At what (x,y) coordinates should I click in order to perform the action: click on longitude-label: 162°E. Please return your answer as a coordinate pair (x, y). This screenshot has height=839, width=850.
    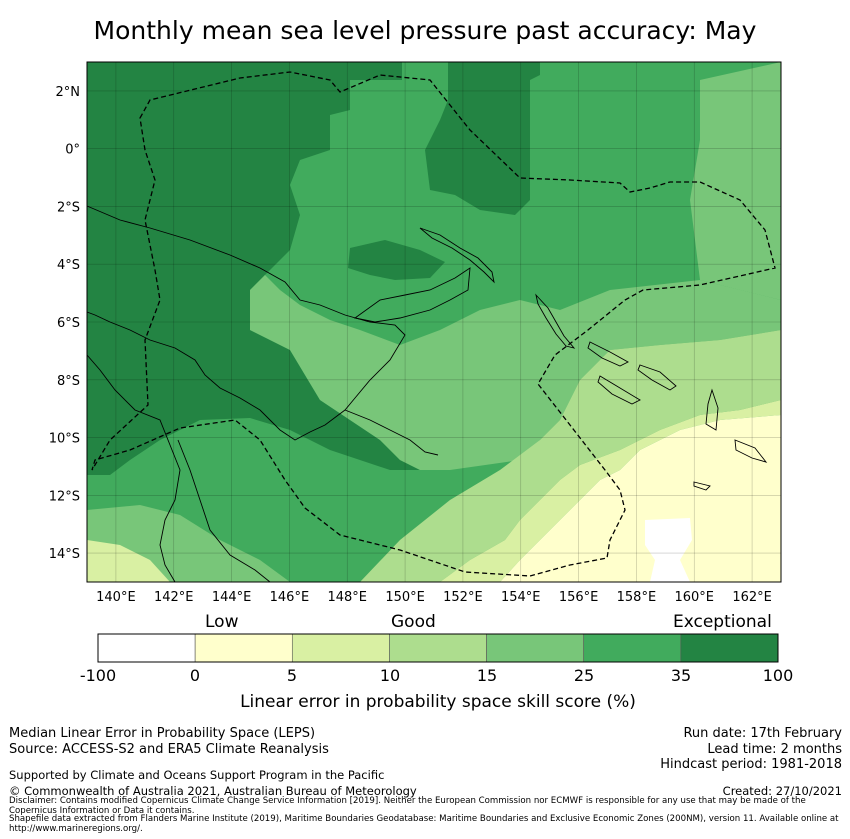
    Looking at the image, I should click on (752, 597).